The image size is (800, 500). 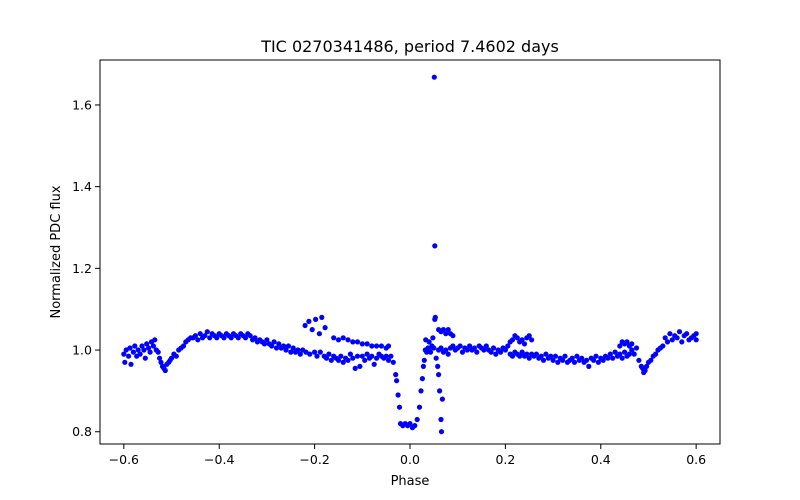 I want to click on x-tick-label: 0.2, so click(x=505, y=459).